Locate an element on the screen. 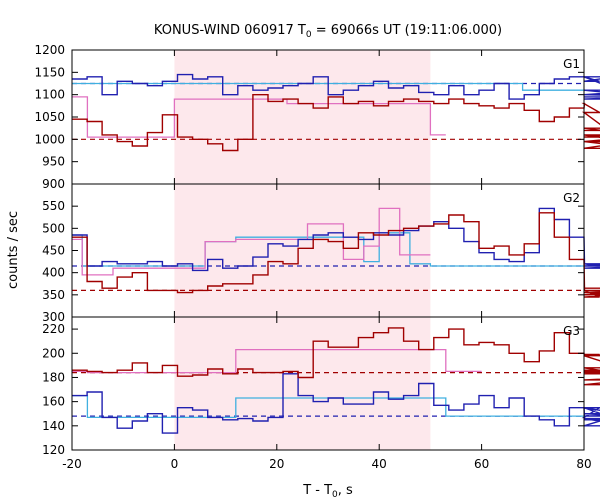  series-blue is located at coordinates (336, 86).